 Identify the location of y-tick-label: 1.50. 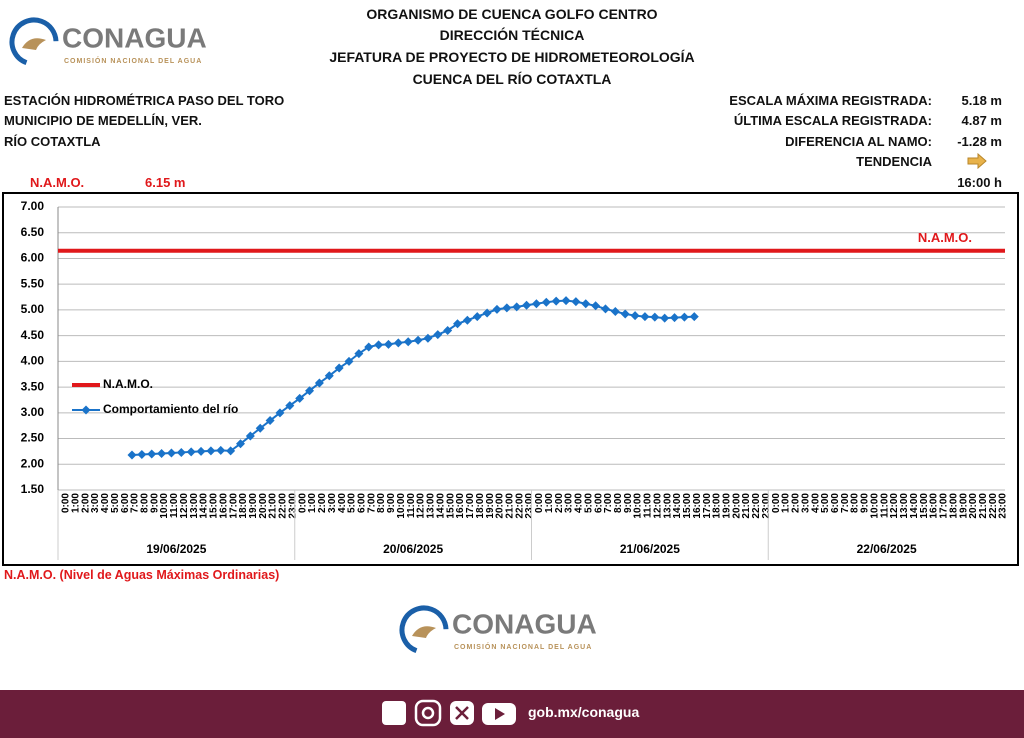
(33, 489).